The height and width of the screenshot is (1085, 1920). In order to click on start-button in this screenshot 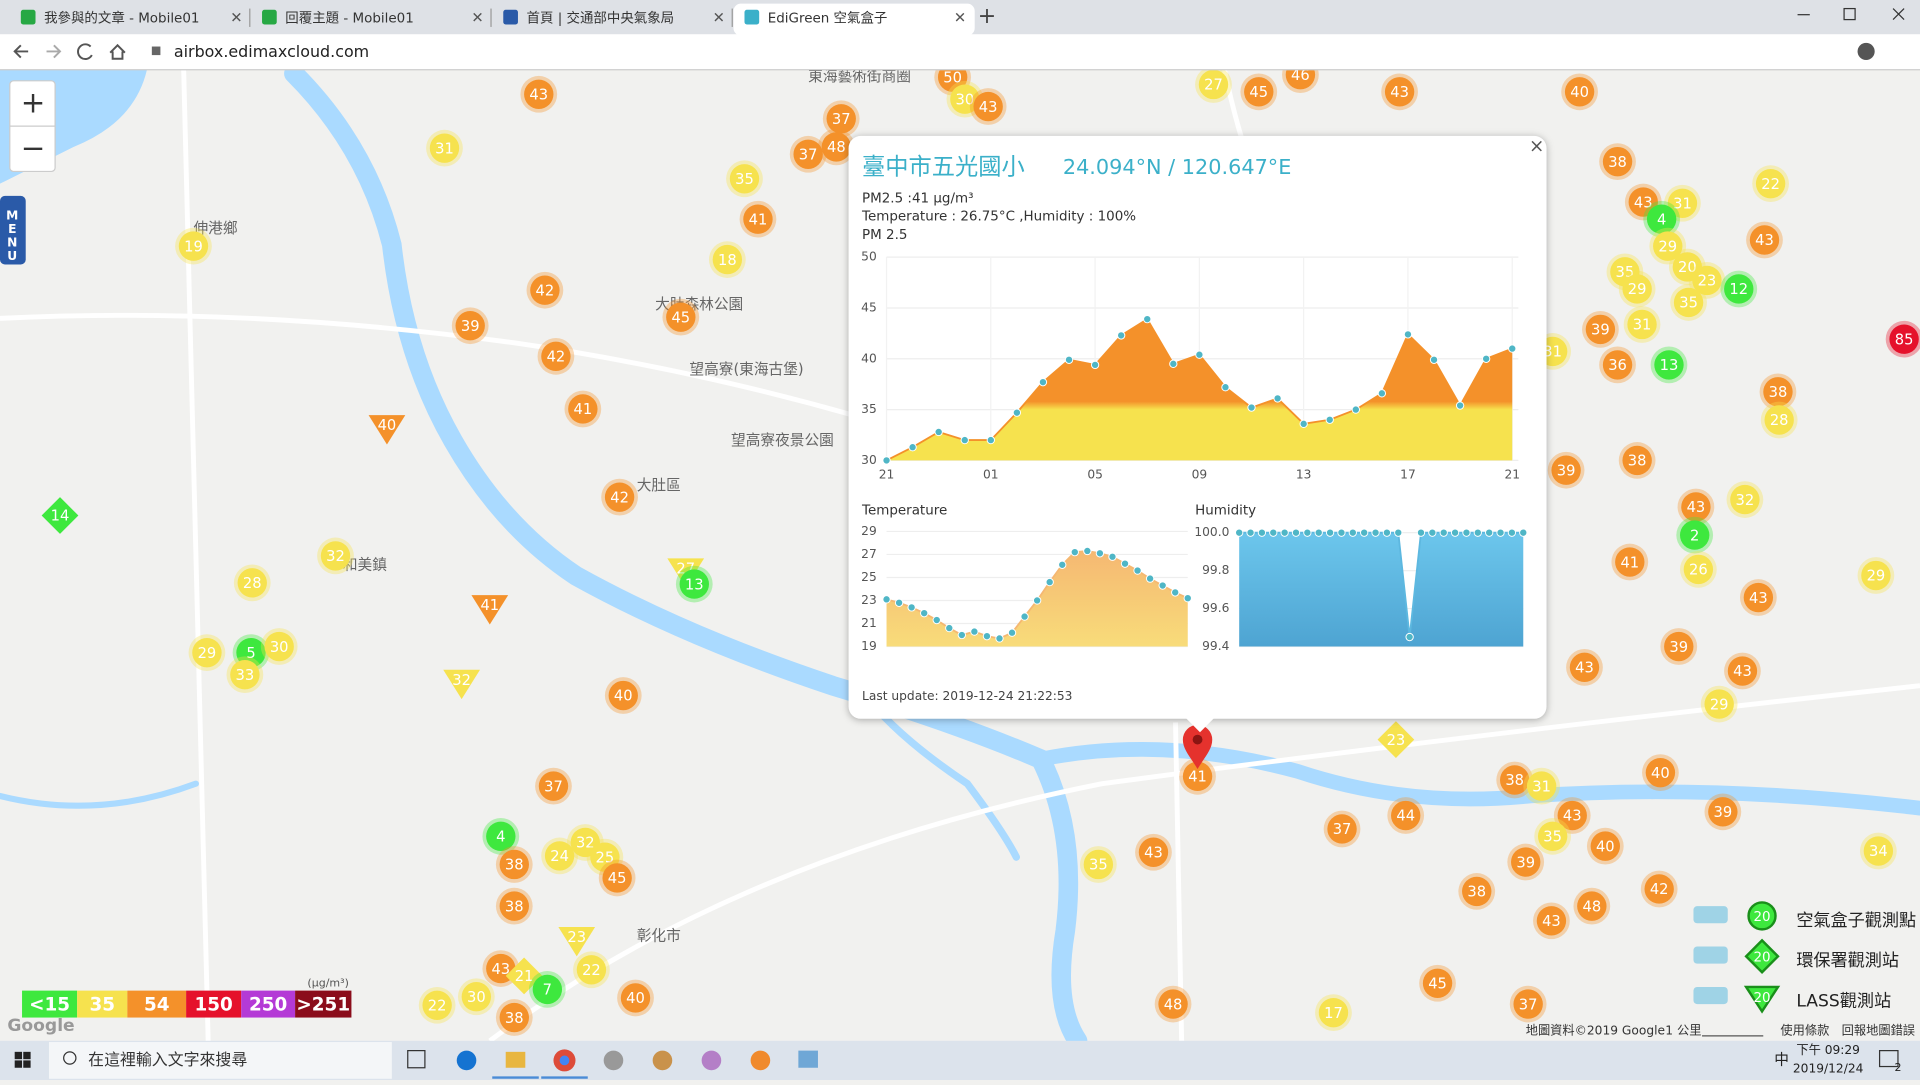, I will do `click(22, 1059)`.